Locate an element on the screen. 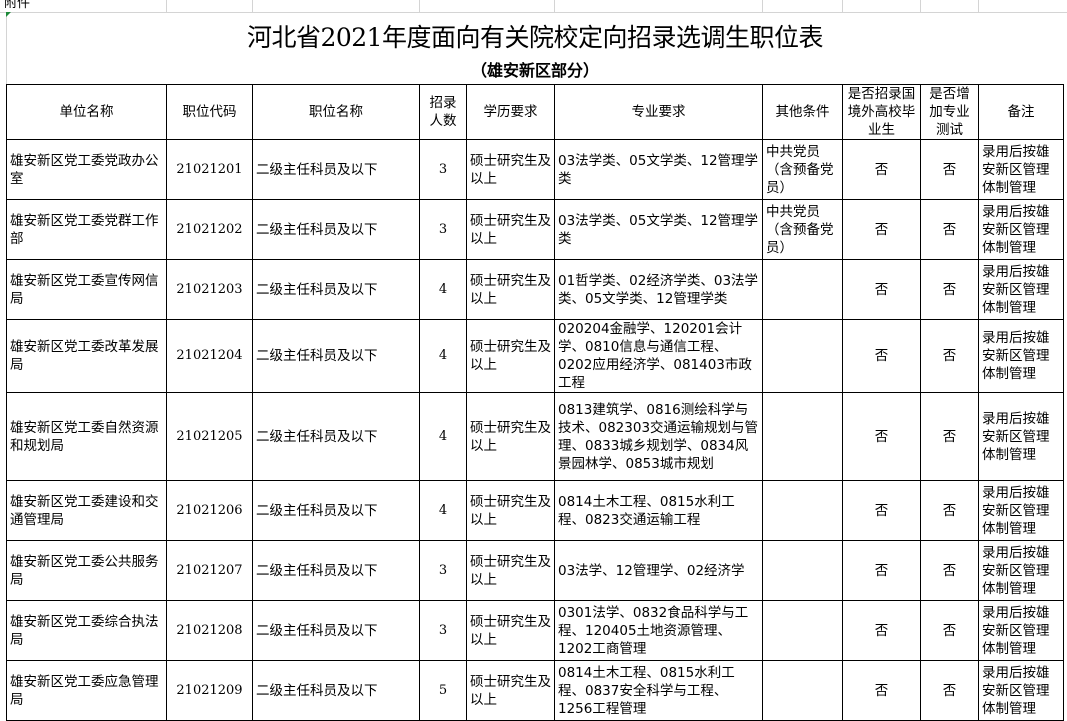  cell-unit-name: 雄安新区党工委自然资源和规划局 is located at coordinates (86, 436).